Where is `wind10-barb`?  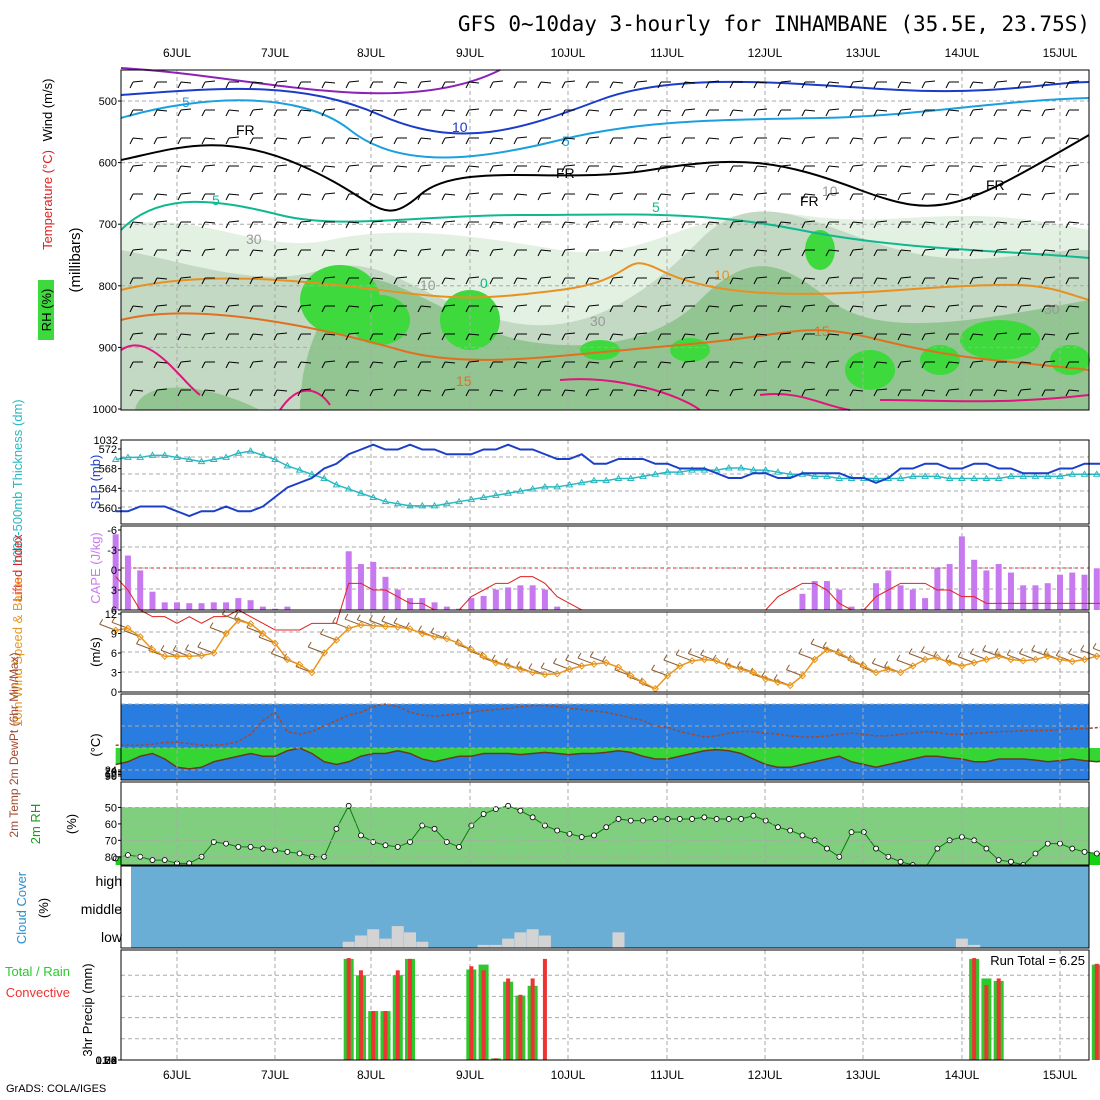
wind10-barb is located at coordinates (561, 663).